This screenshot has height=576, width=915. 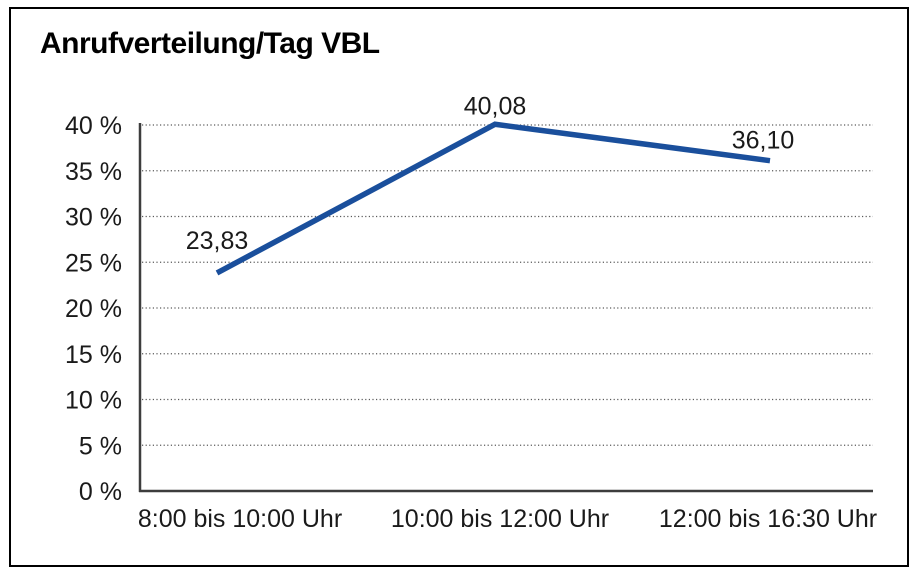 What do you see at coordinates (763, 141) in the screenshot?
I see `data-label: 36,10` at bounding box center [763, 141].